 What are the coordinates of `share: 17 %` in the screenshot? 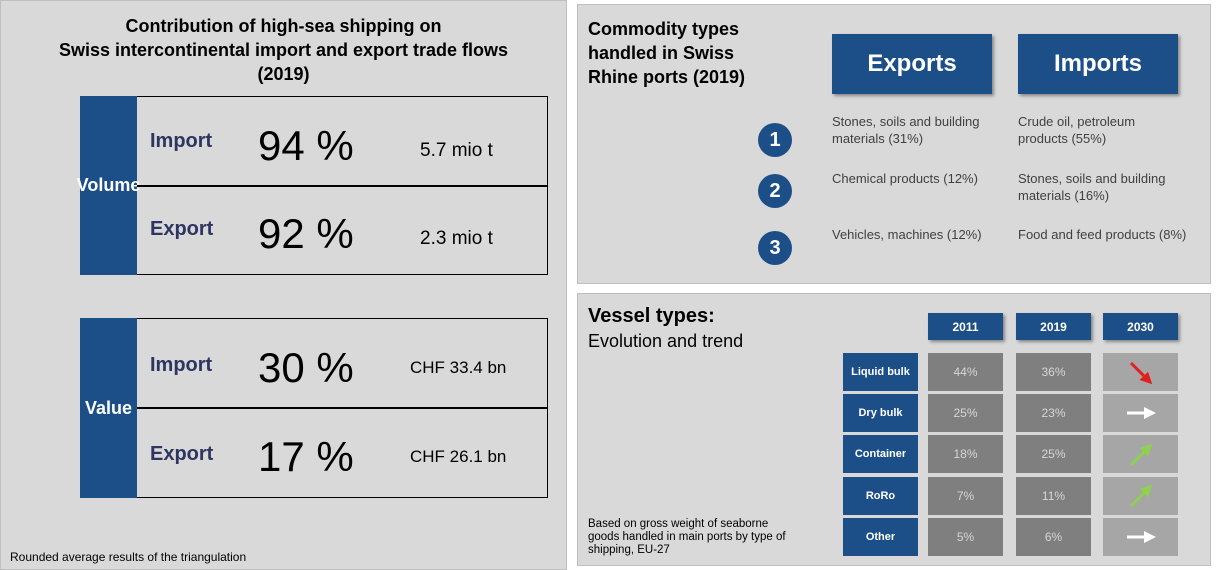 It's located at (306, 456).